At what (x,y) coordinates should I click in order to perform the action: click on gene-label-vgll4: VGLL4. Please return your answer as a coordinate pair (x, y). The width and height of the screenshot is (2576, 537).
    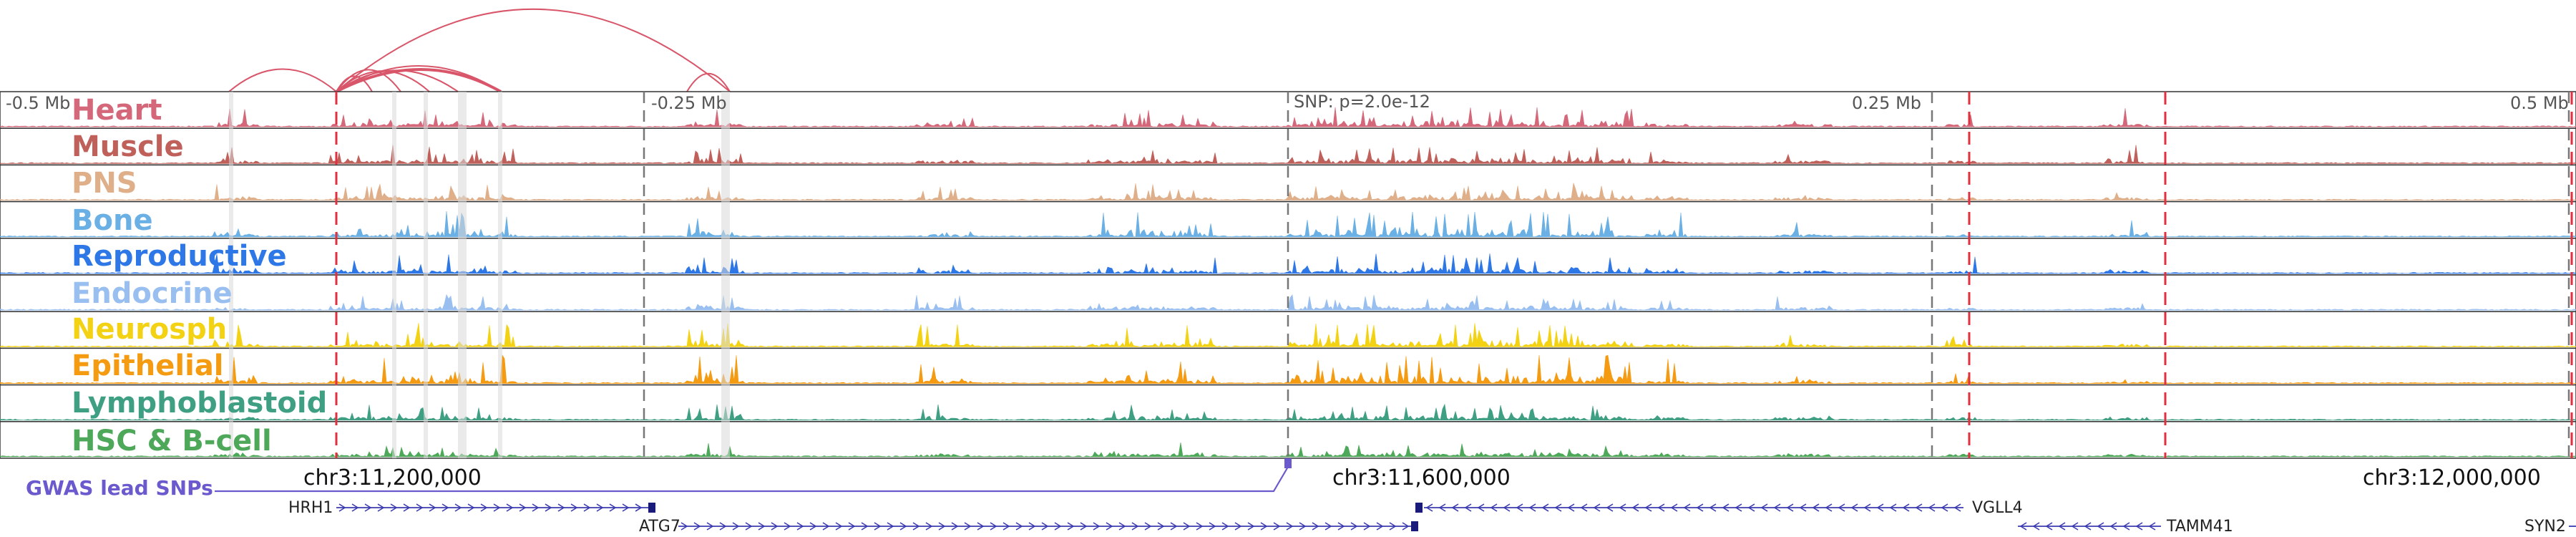
    Looking at the image, I should click on (1997, 508).